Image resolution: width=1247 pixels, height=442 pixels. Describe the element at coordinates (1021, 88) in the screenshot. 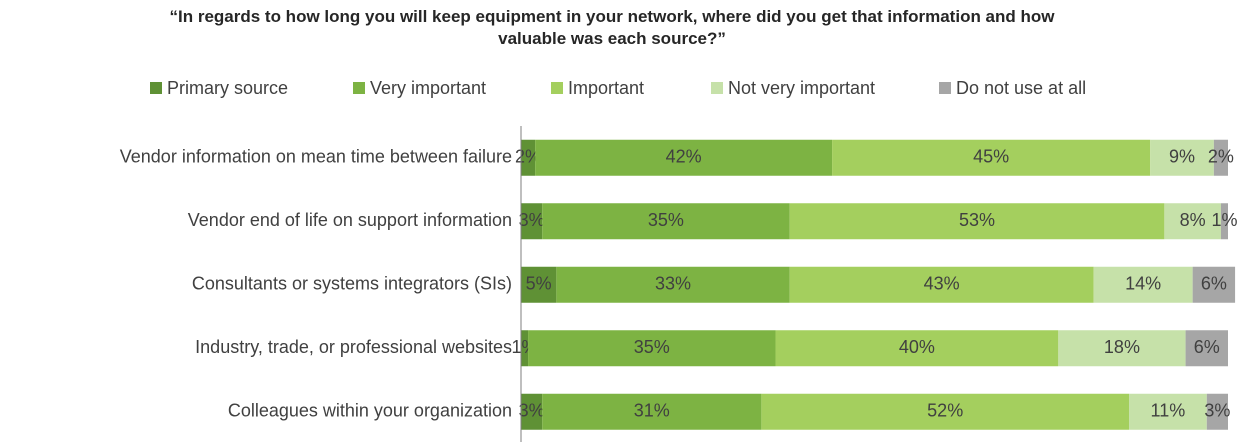

I see `legend-label: Do not use at all` at that location.